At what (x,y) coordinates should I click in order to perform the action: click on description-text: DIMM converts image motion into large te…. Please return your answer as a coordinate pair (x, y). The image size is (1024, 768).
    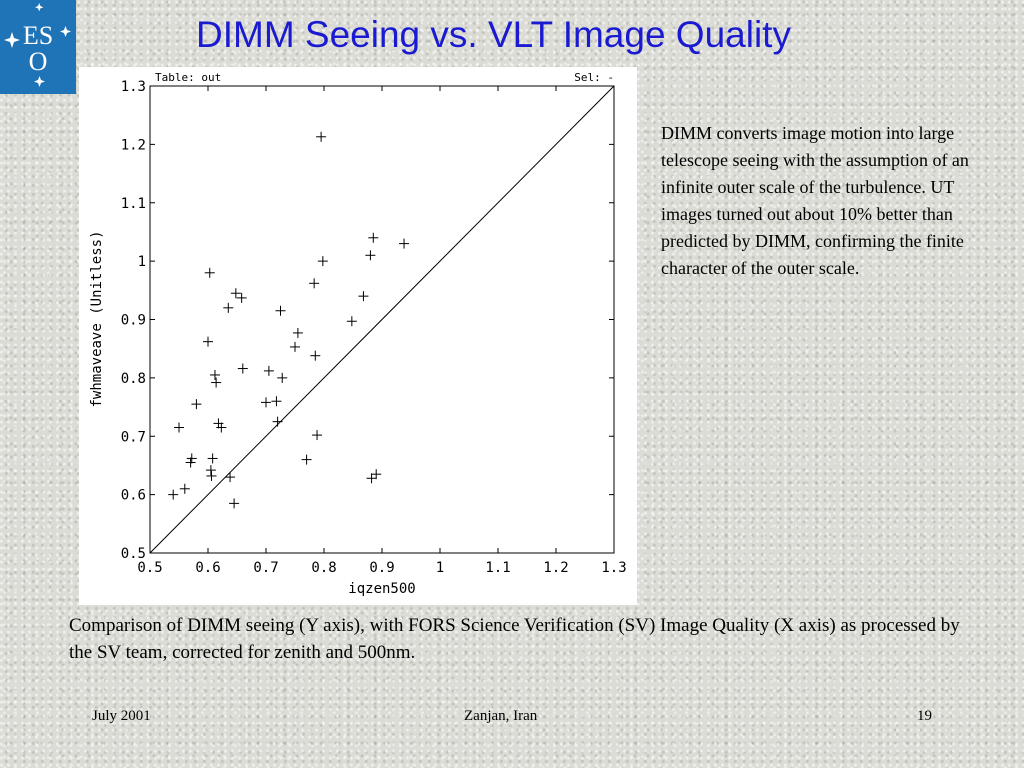
    Looking at the image, I should click on (815, 200).